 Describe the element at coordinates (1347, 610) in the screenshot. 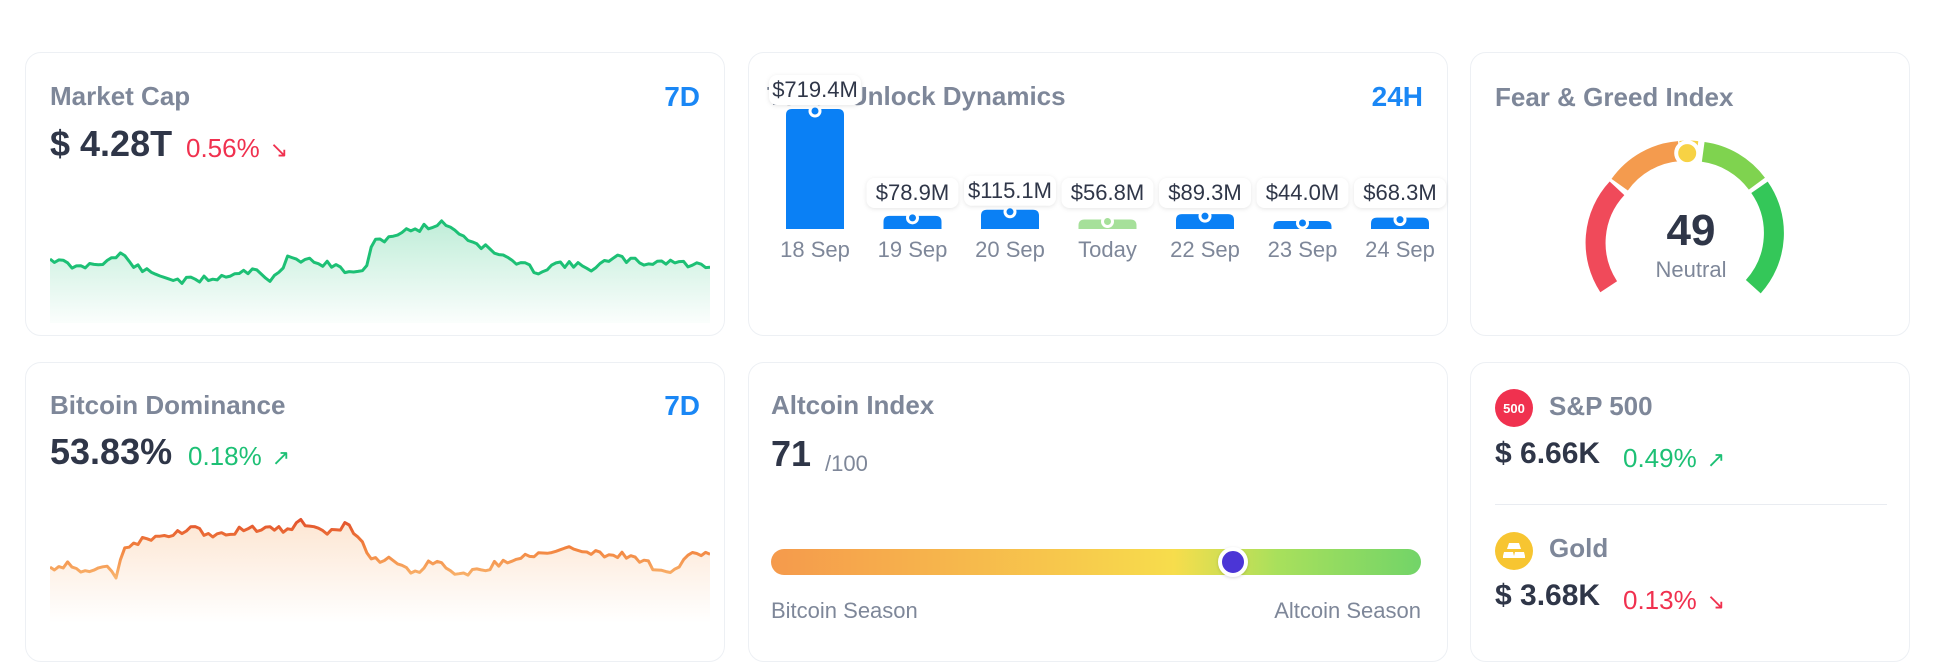

I see `altcoin-season-label: Altcoin Season` at that location.